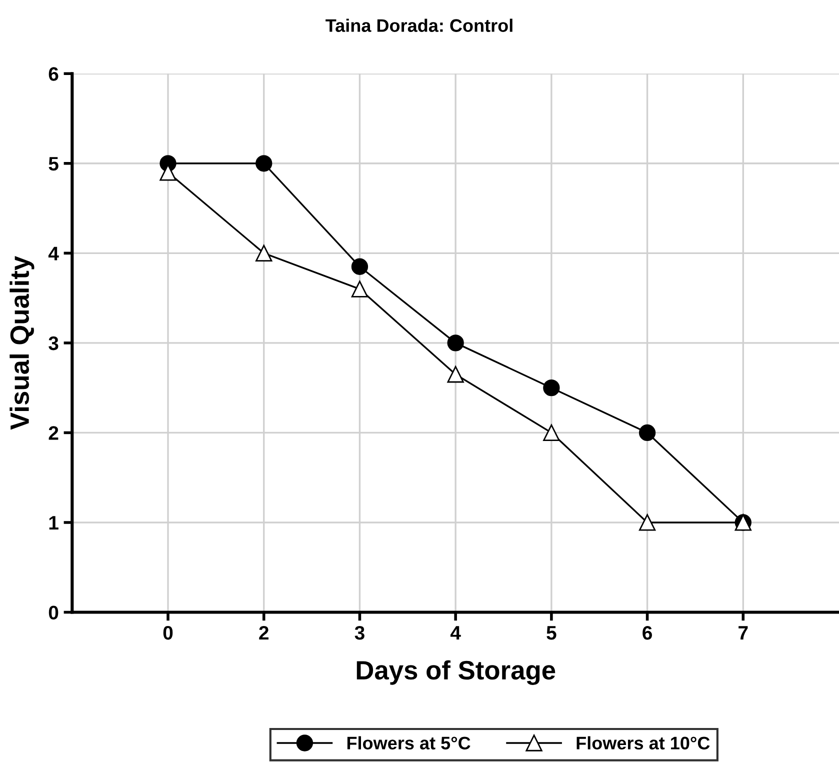  Describe the element at coordinates (359, 633) in the screenshot. I see `x-tick-label: 3` at that location.